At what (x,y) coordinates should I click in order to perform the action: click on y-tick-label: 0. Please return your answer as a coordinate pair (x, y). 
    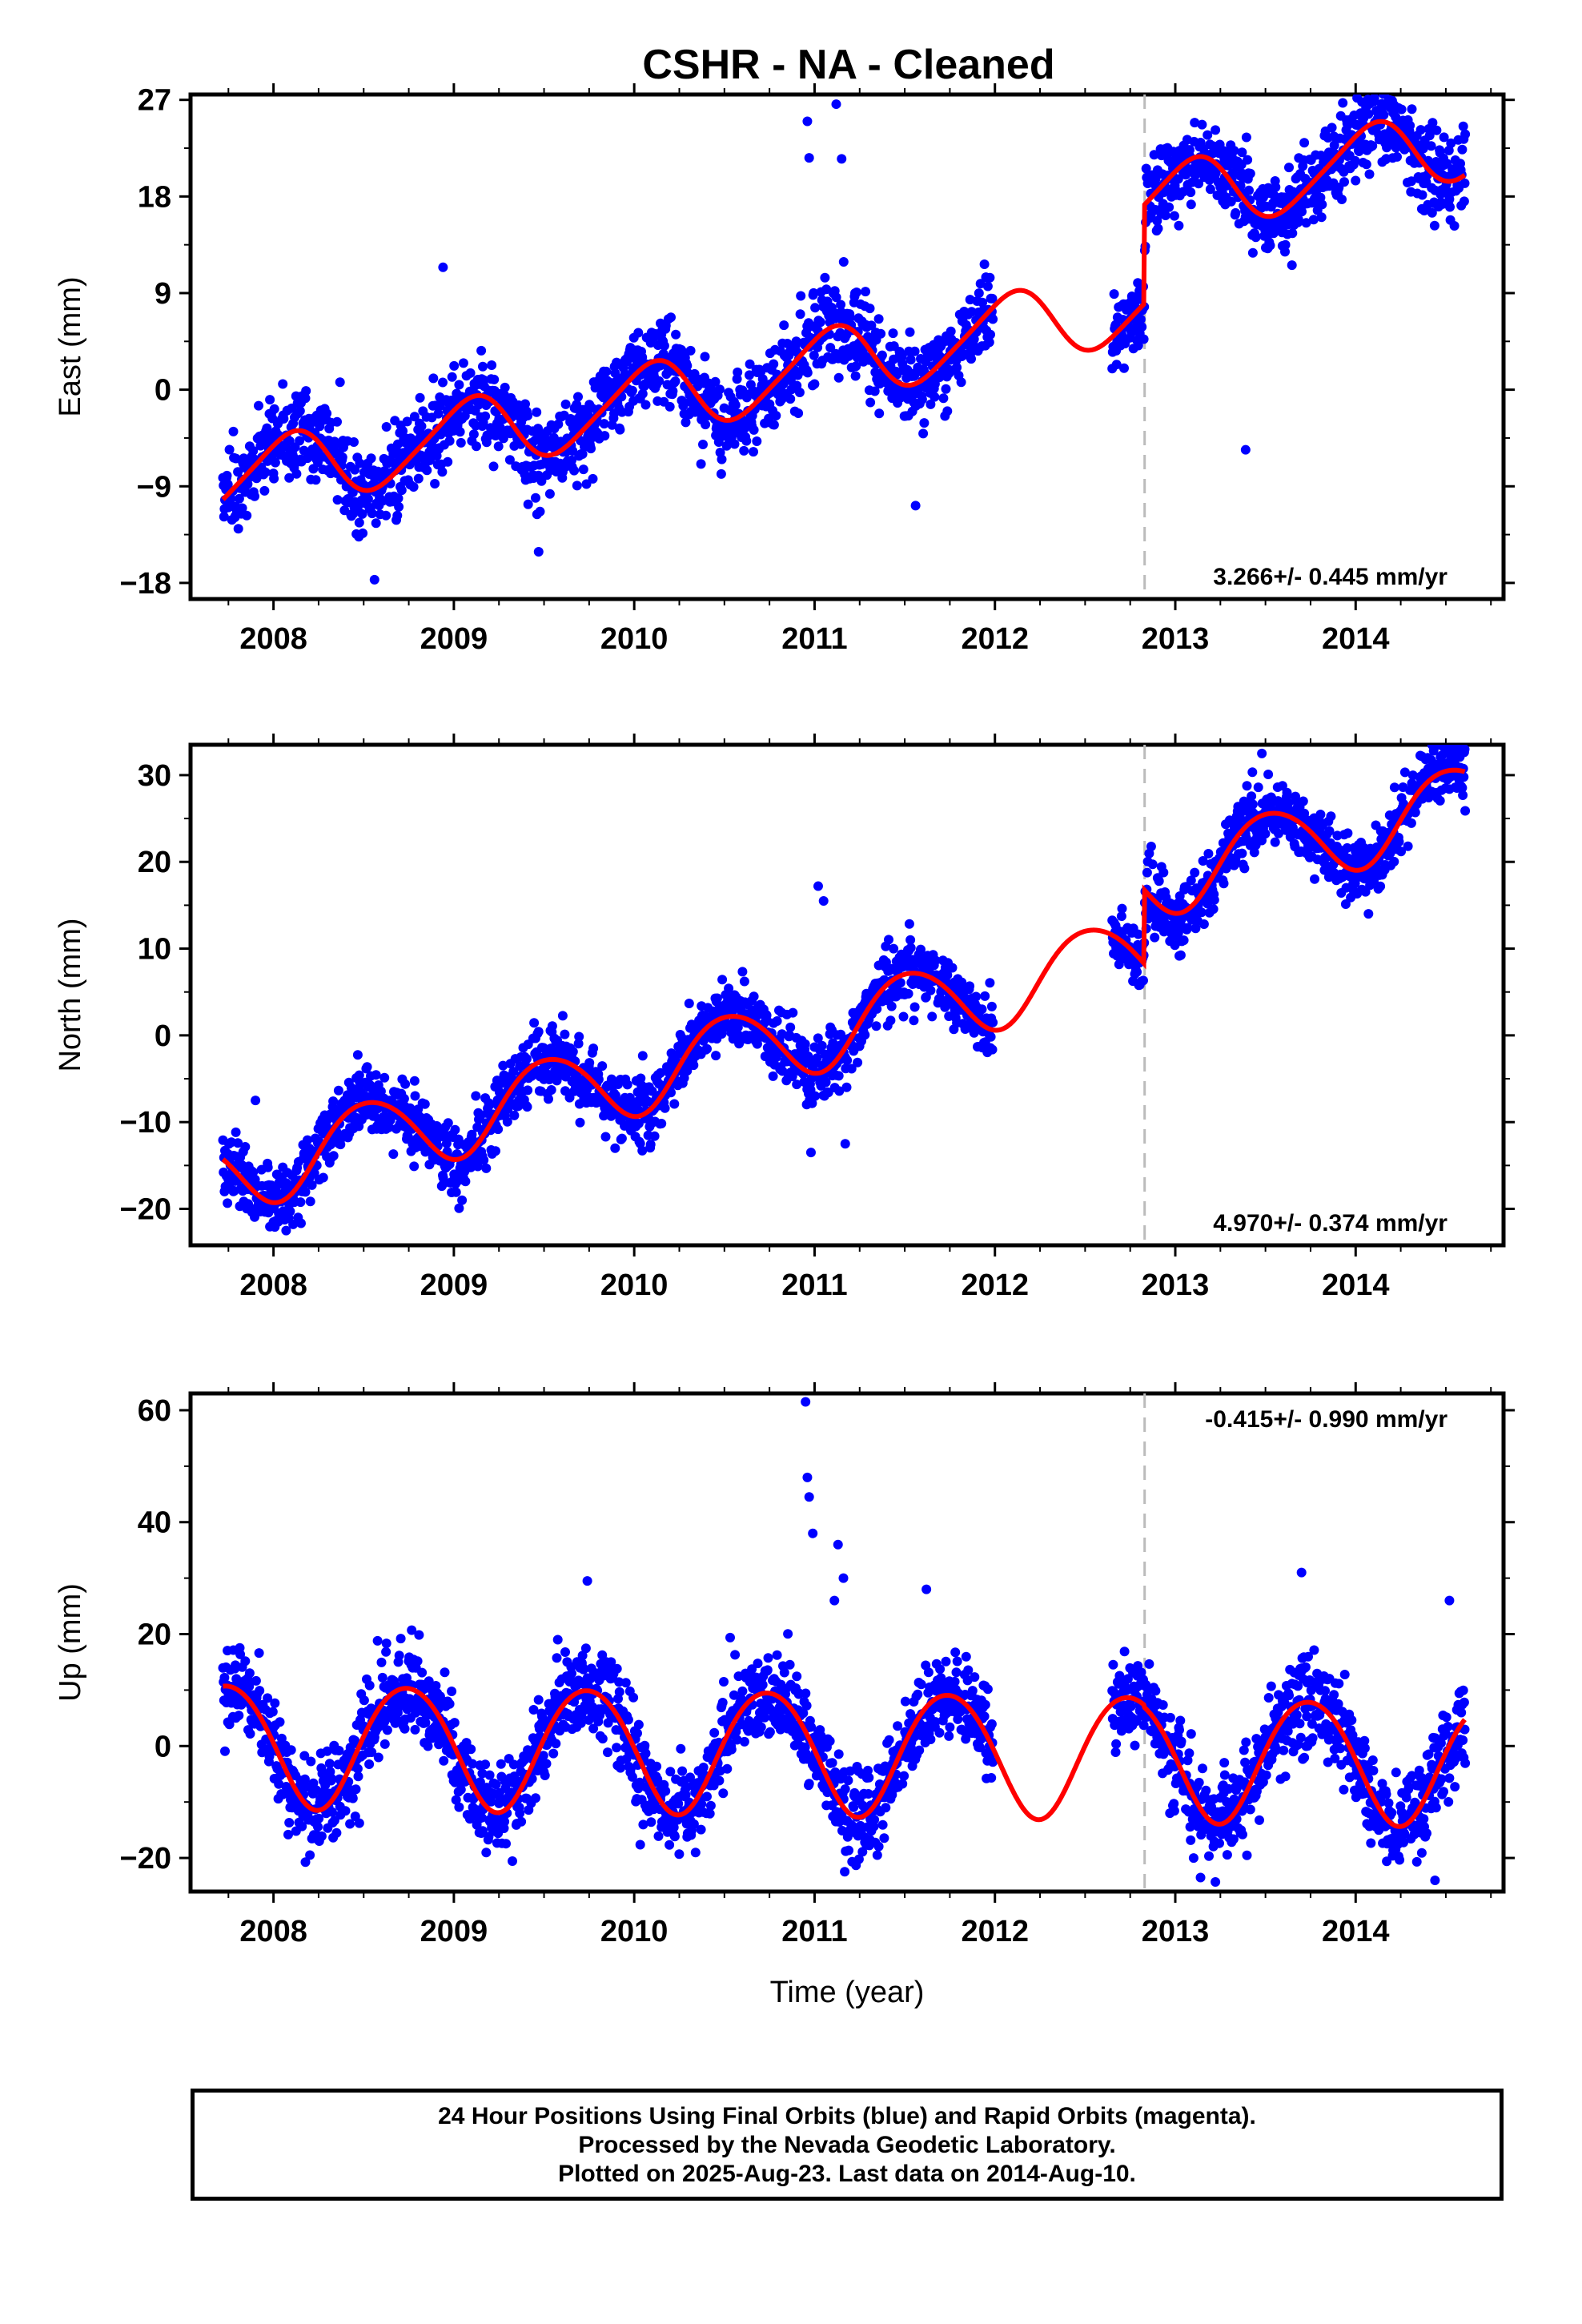
    Looking at the image, I should click on (163, 391).